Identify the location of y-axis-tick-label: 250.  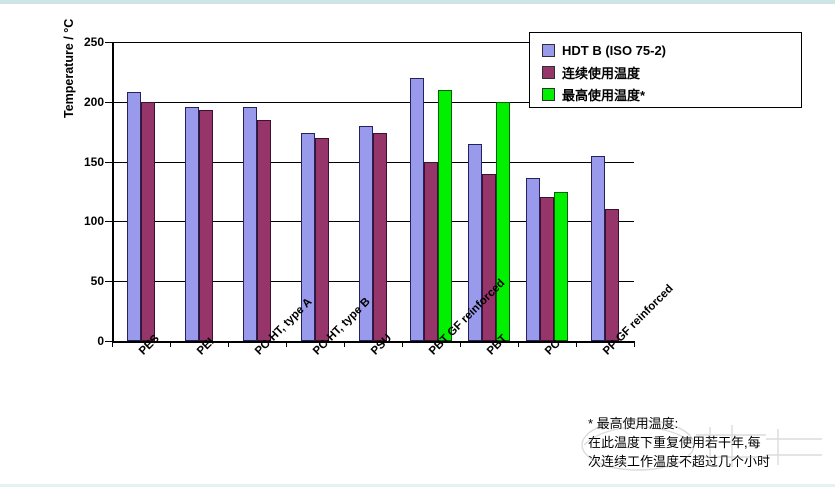
(93, 42).